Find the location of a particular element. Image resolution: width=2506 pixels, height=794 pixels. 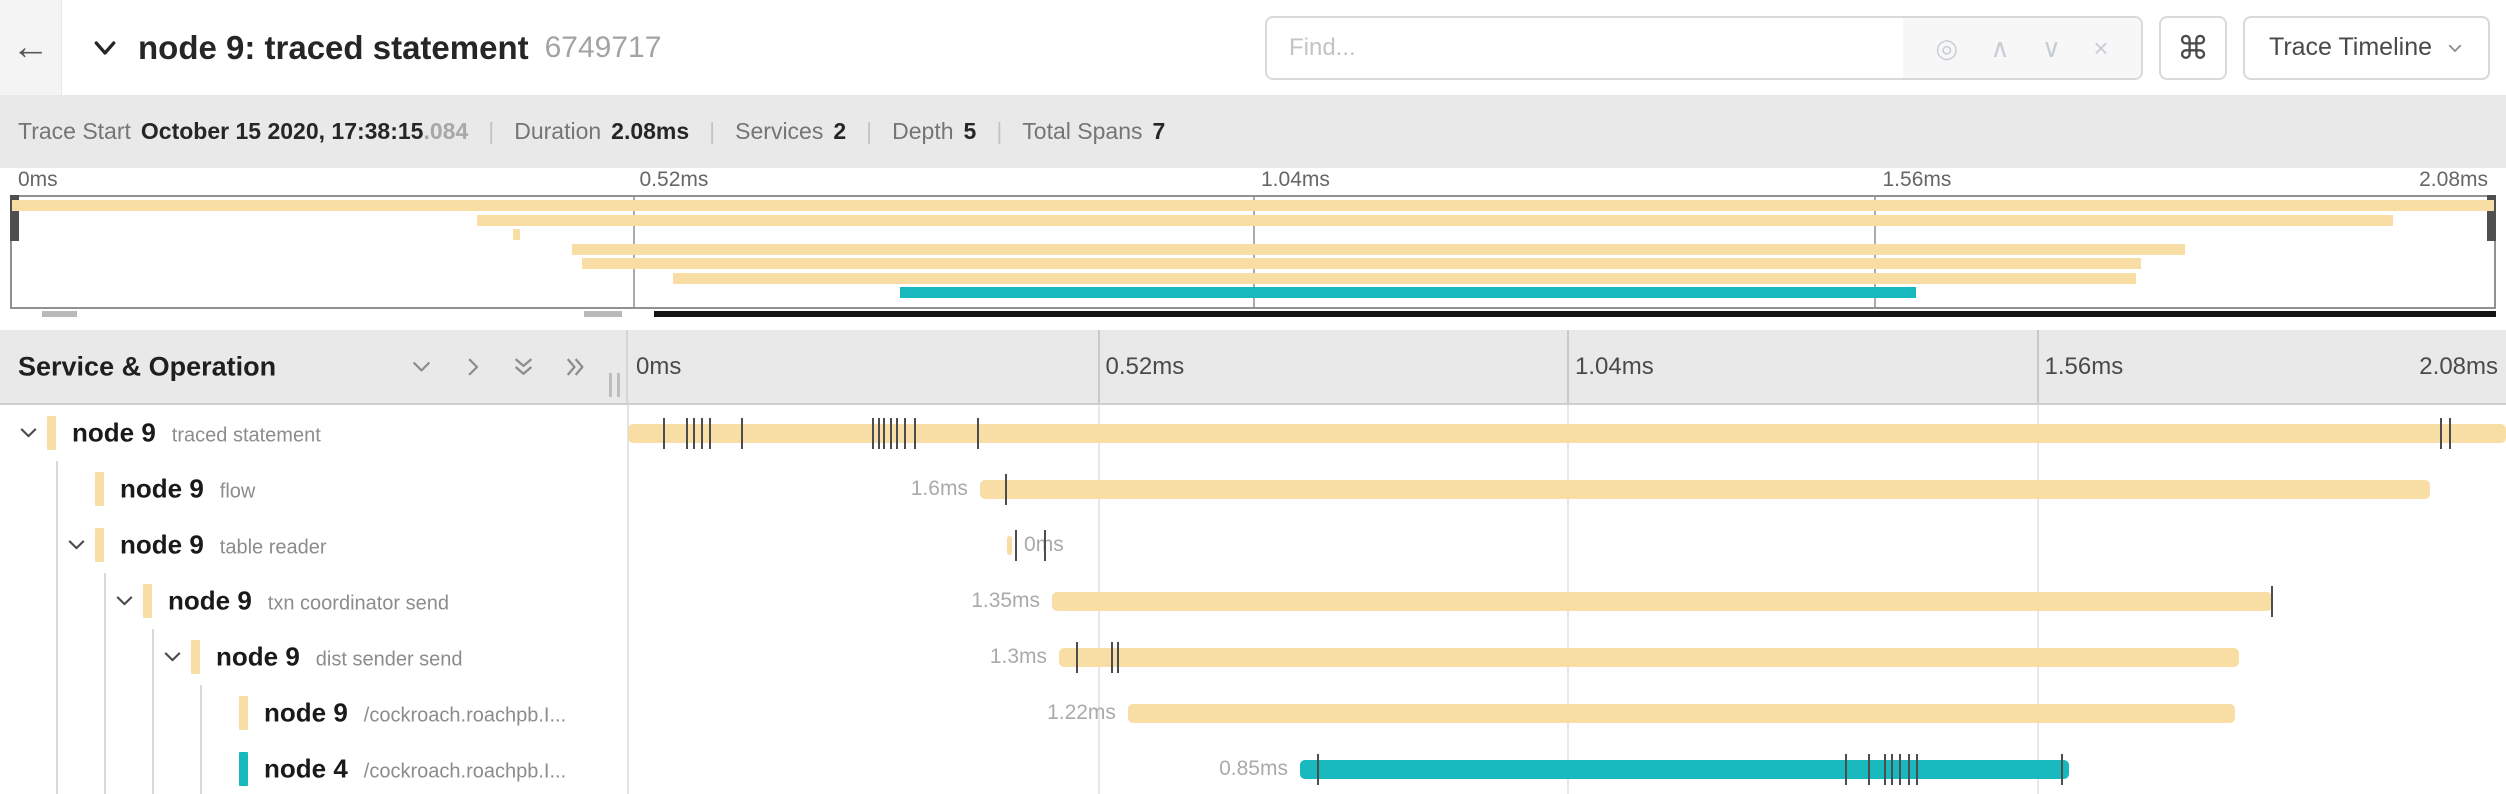

expand-all-icon is located at coordinates (574, 366).